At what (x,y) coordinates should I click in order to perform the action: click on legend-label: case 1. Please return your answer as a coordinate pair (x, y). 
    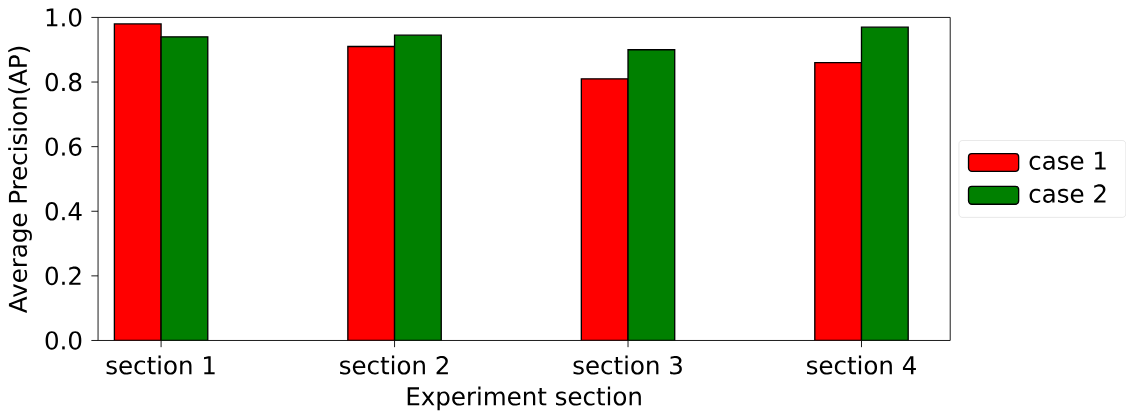
    Looking at the image, I should click on (1067, 161).